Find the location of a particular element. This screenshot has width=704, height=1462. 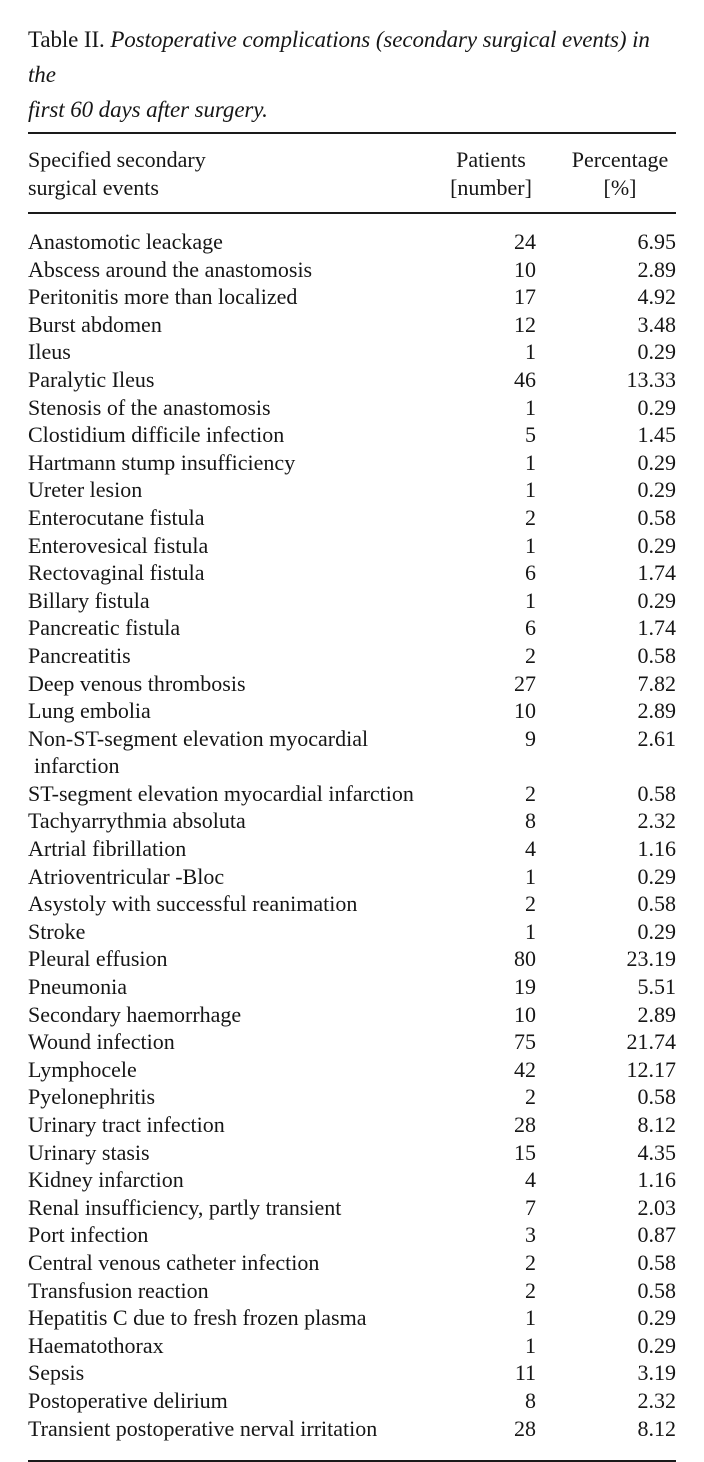

table-row: Rectovaginal fistula 6 1.74 is located at coordinates (352, 573).